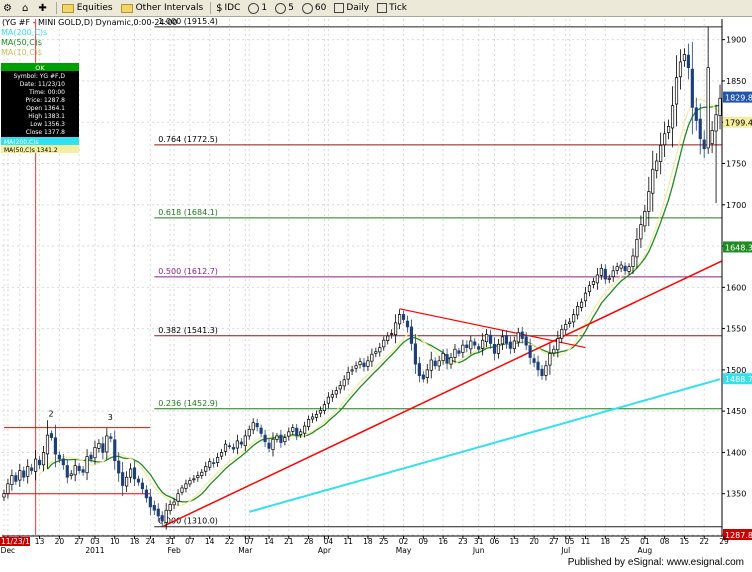  Describe the element at coordinates (565, 550) in the screenshot. I see `month-label: Jul` at that location.